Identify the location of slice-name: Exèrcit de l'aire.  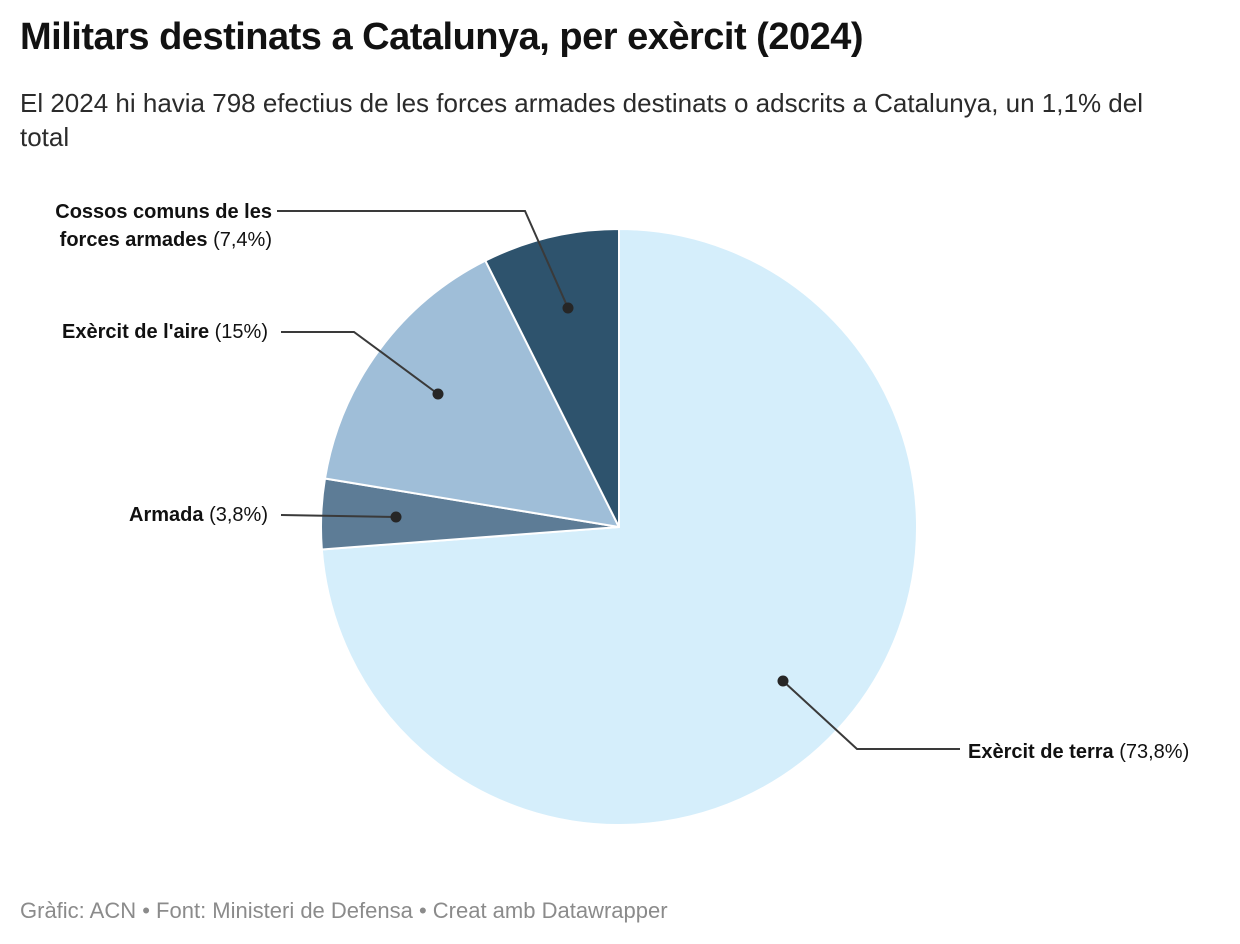
(136, 332).